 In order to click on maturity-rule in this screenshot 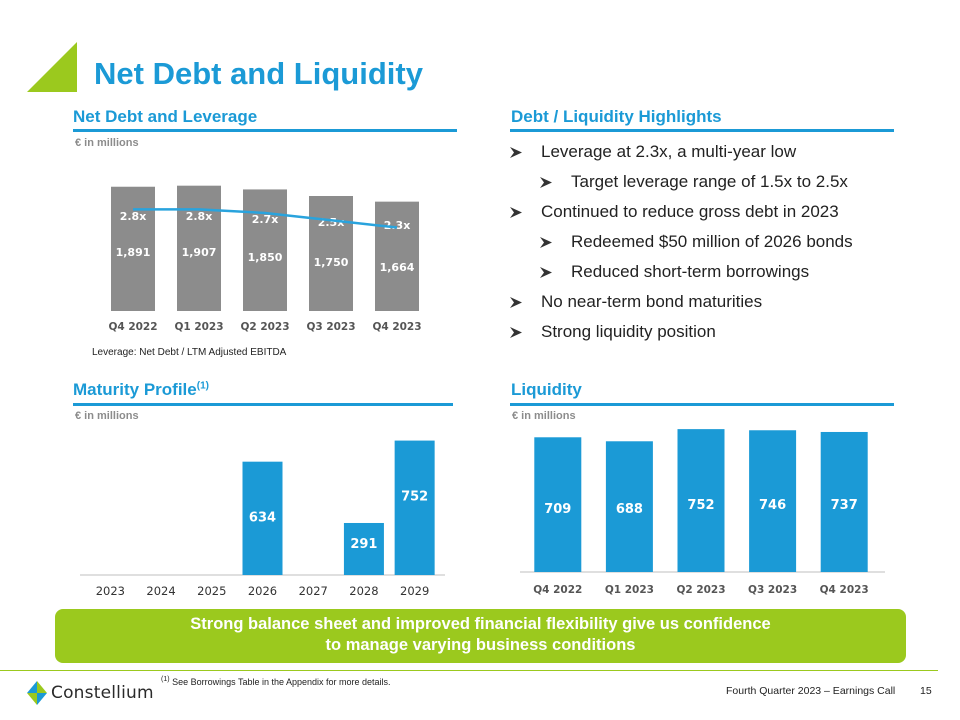, I will do `click(263, 404)`.